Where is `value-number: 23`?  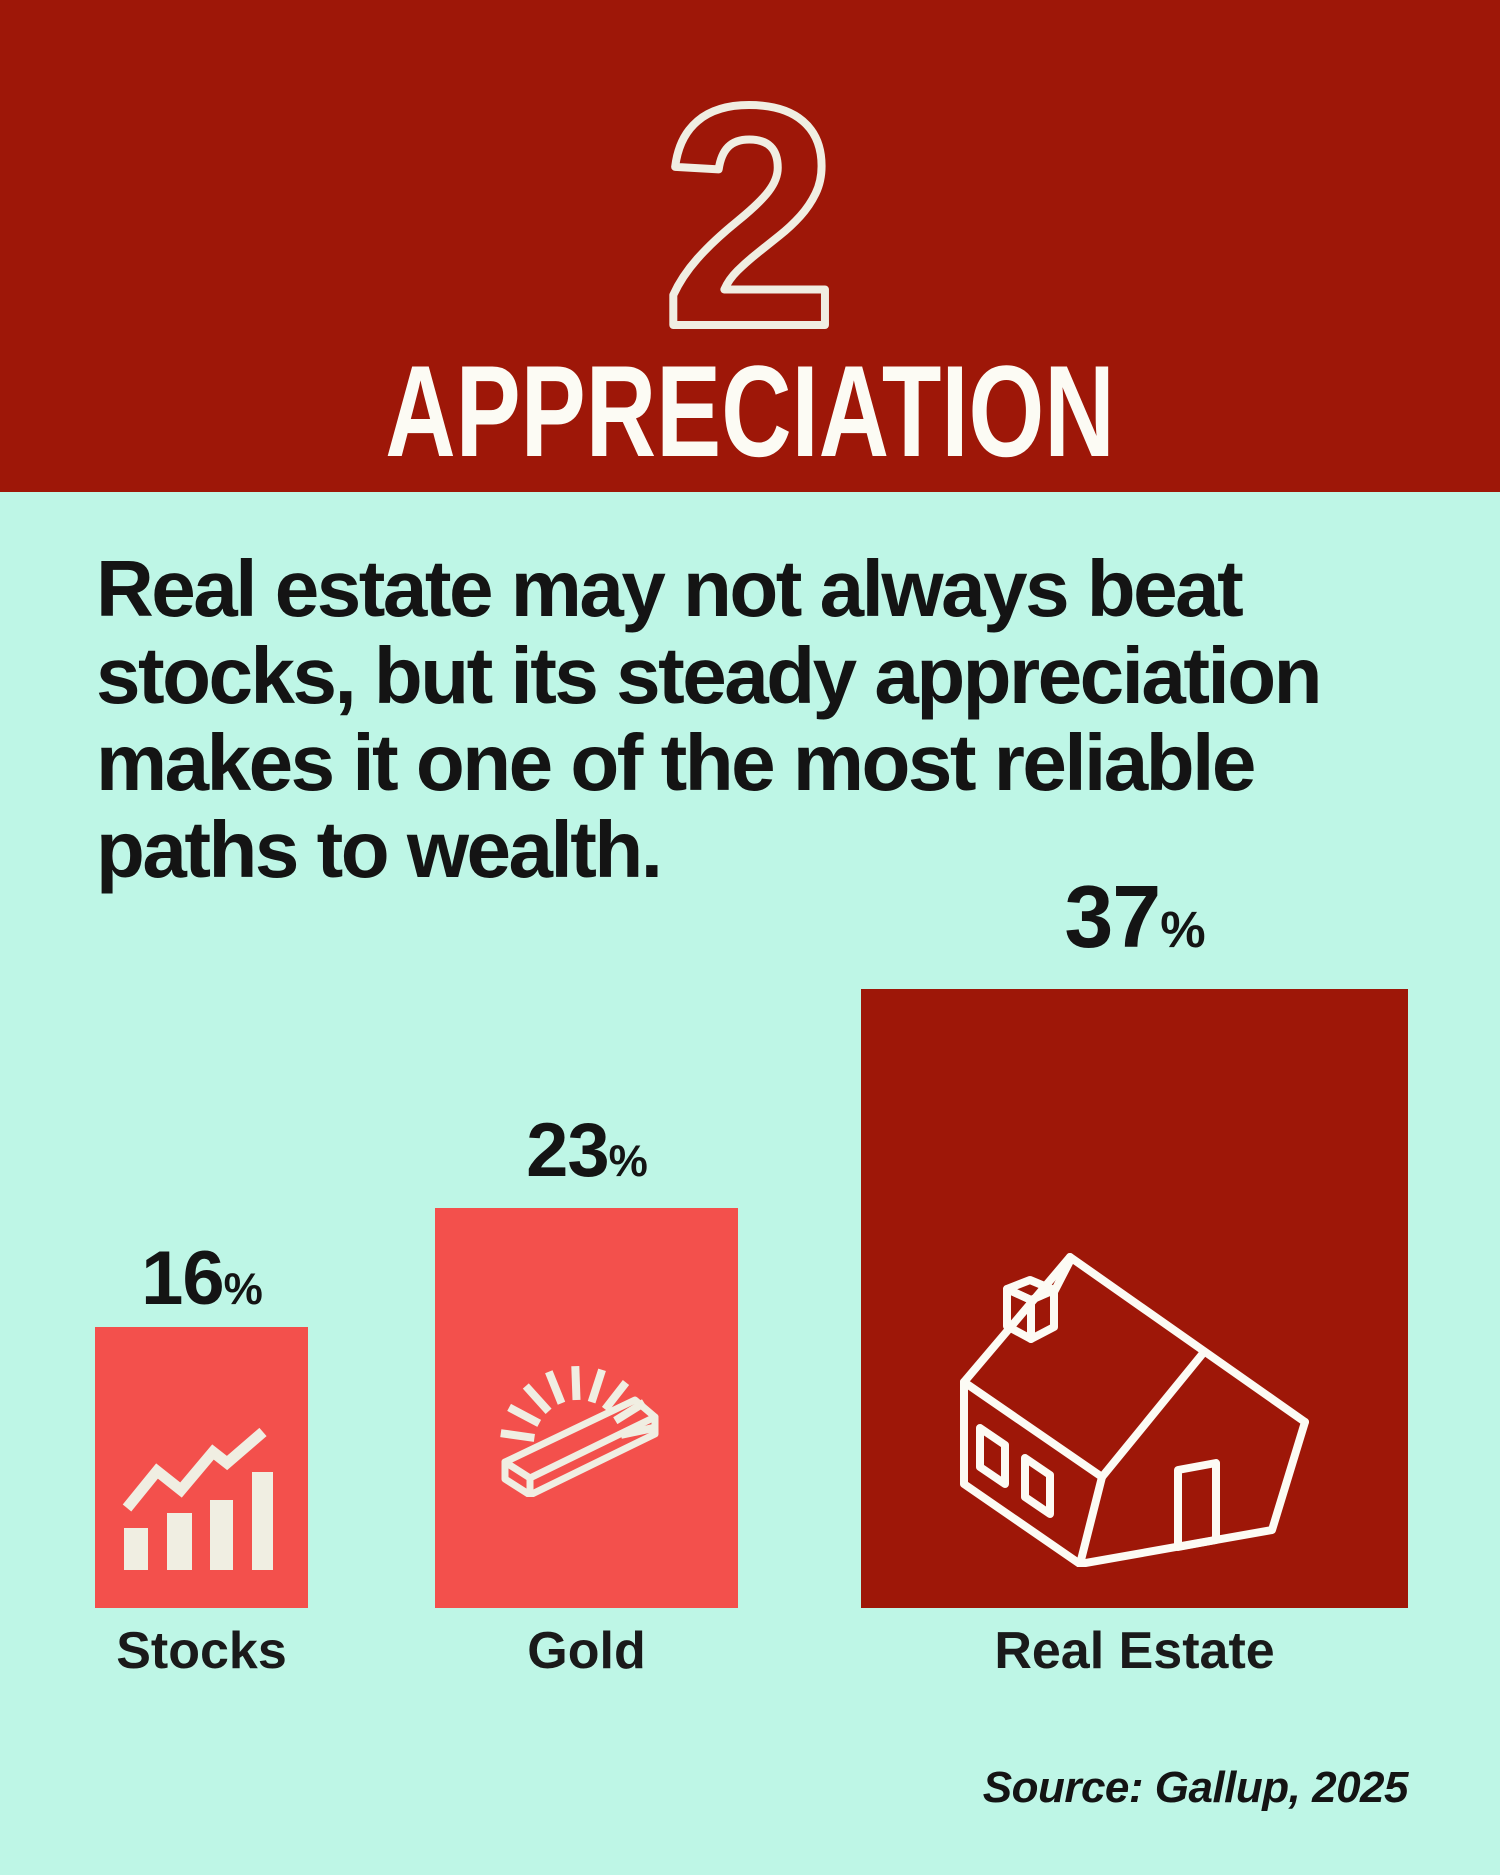 value-number: 23 is located at coordinates (568, 1150).